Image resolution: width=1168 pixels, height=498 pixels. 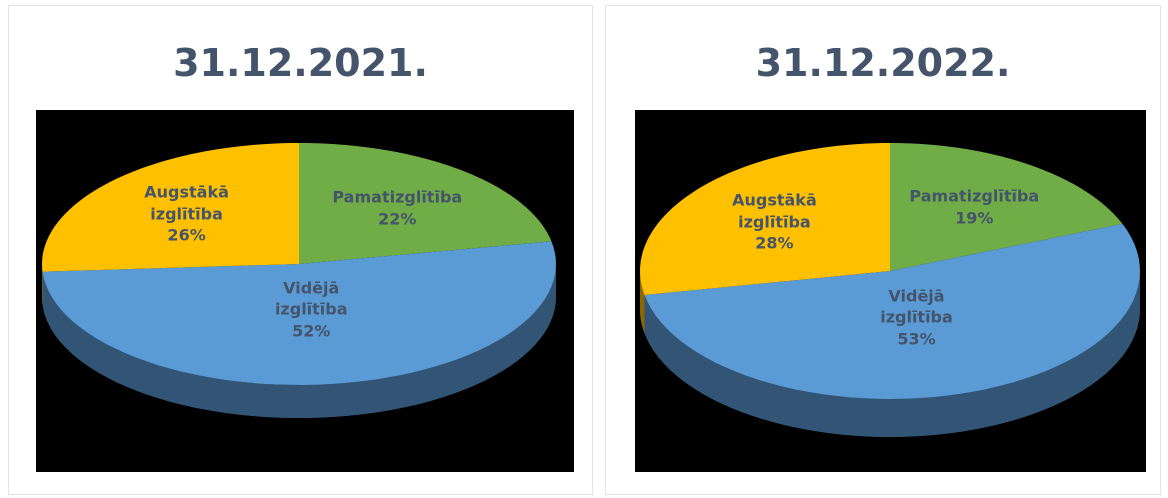 What do you see at coordinates (883, 63) in the screenshot?
I see `chart-title: 31.12.2022.` at bounding box center [883, 63].